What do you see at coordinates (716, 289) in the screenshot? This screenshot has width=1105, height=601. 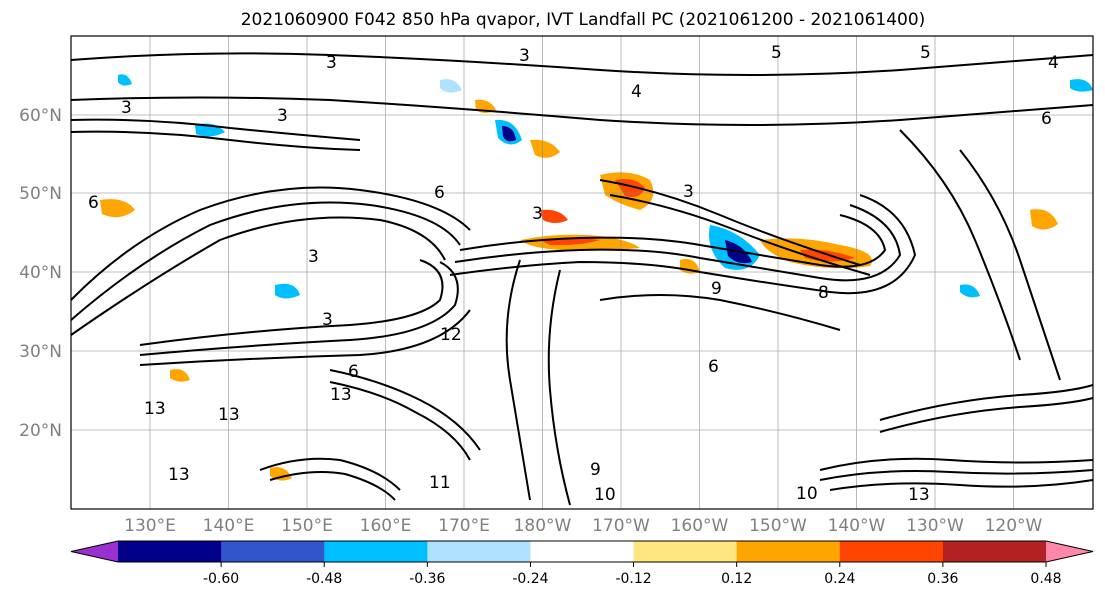 I see `contour-label: 9` at bounding box center [716, 289].